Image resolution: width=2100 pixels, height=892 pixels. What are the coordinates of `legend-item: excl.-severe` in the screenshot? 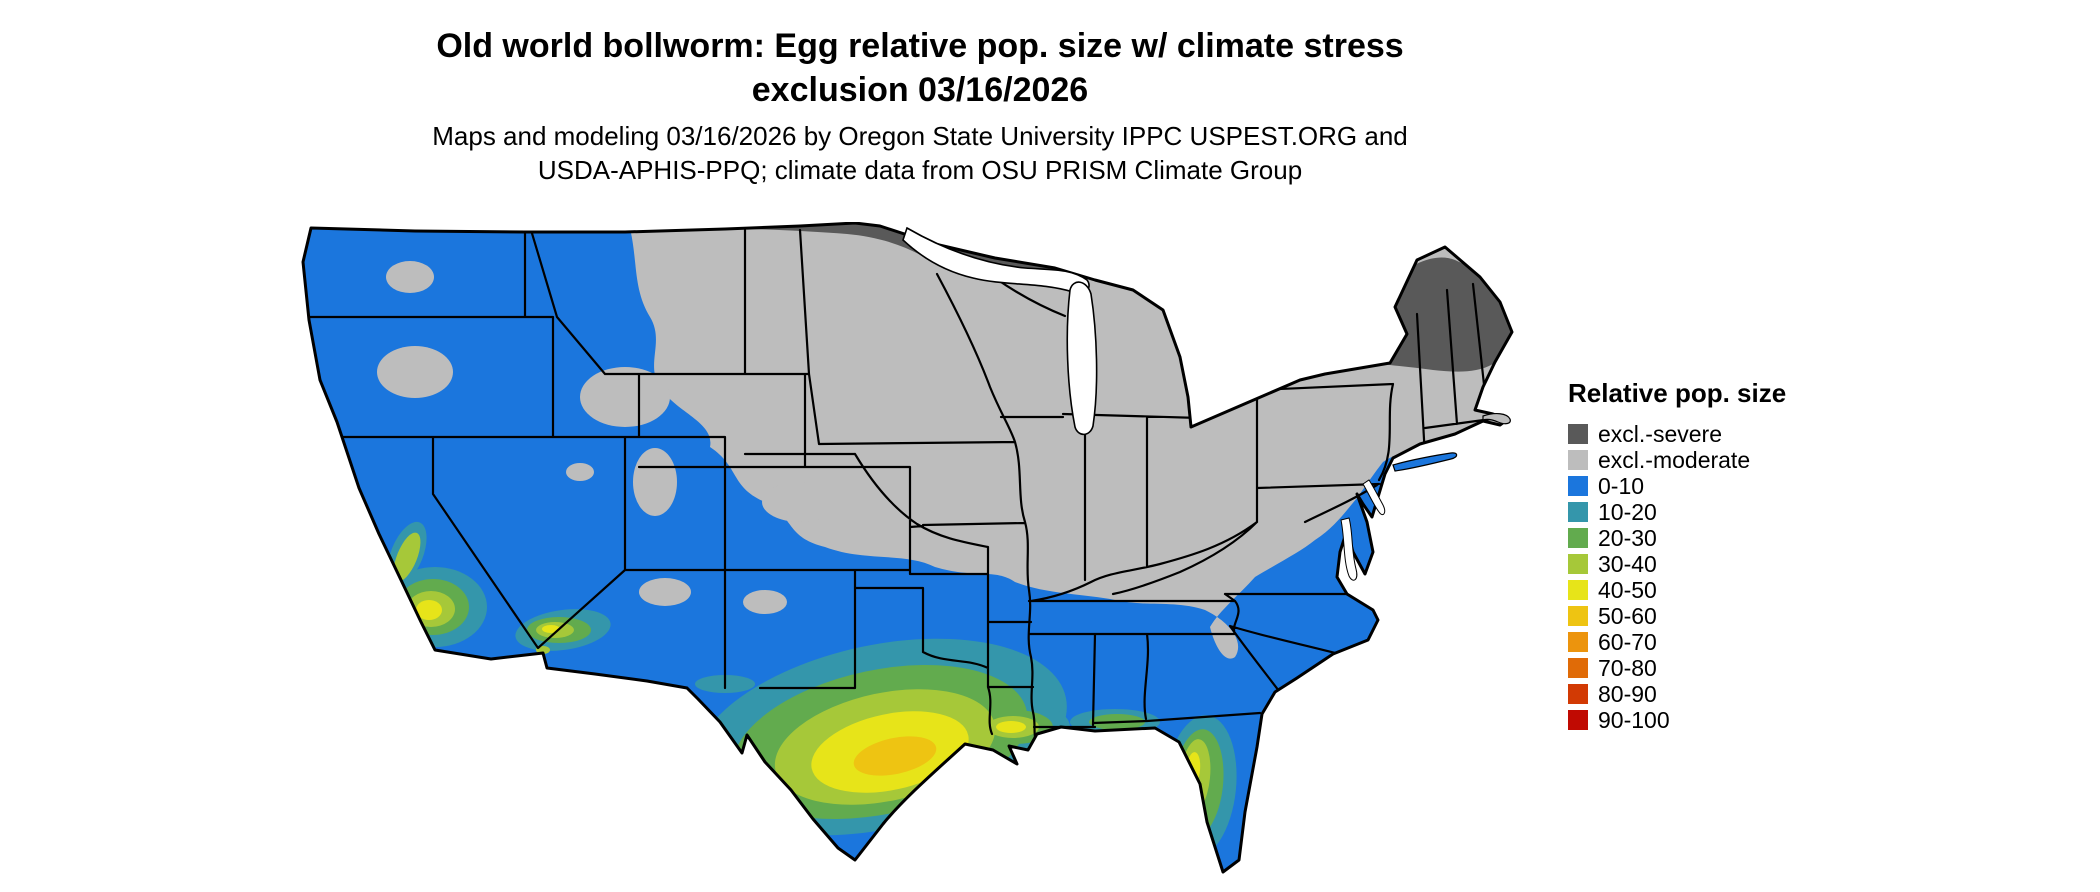 It's located at (1677, 434).